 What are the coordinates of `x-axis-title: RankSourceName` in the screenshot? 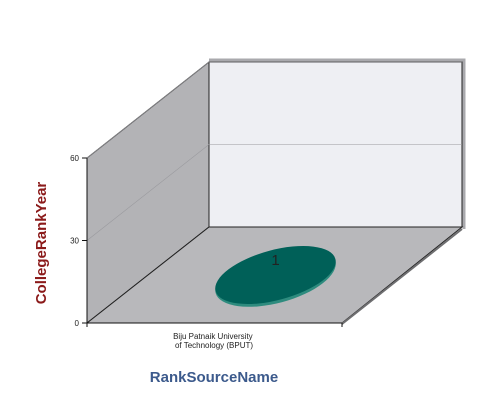 It's located at (214, 377).